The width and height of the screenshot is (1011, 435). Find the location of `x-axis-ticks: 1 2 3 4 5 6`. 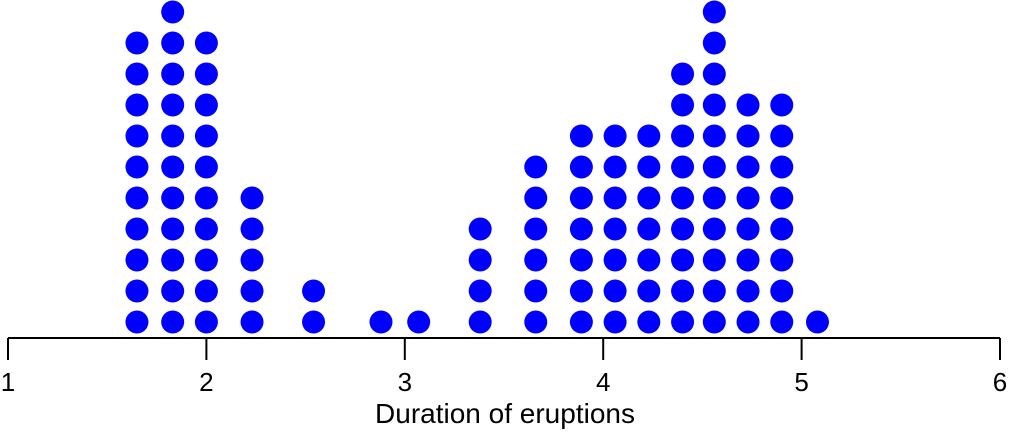

x-axis-ticks: 1 2 3 4 5 6 is located at coordinates (504, 367).